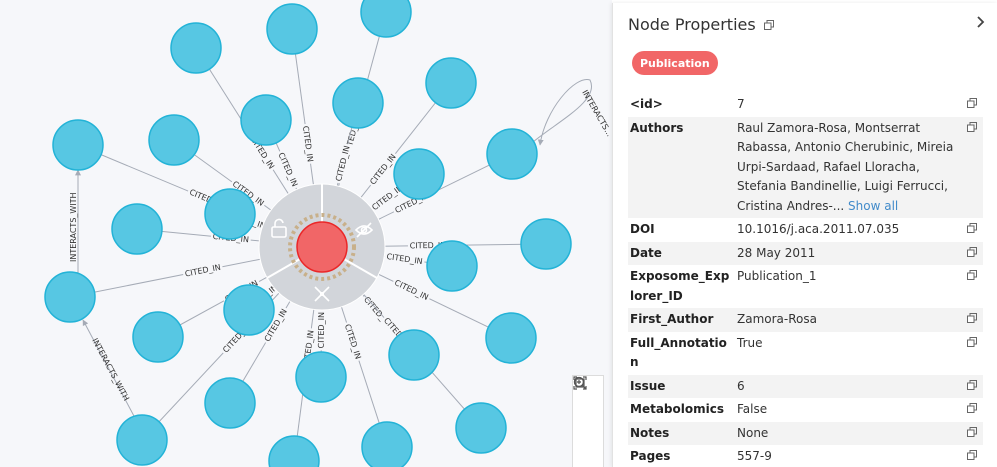  Describe the element at coordinates (871, 205) in the screenshot. I see `show-all-link: Show all` at that location.